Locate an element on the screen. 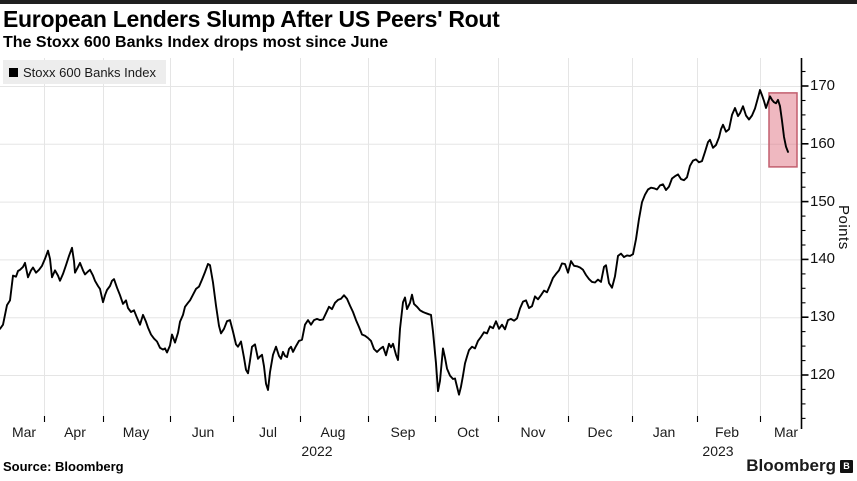 The image size is (857, 481). x-axis-year-label: 2022 is located at coordinates (317, 451).